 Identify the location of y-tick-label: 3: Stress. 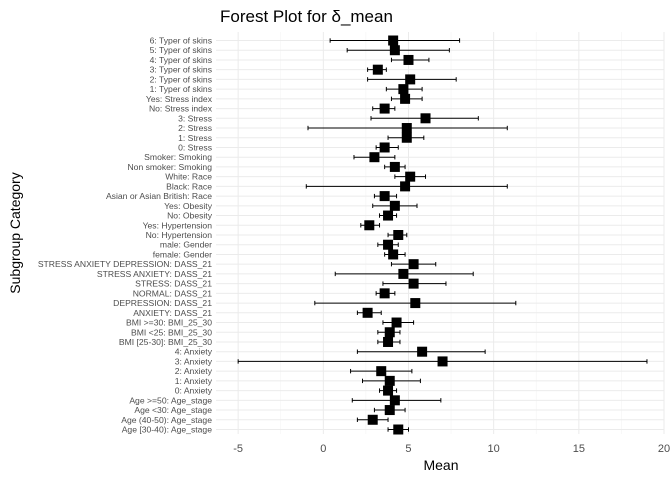
(195, 118).